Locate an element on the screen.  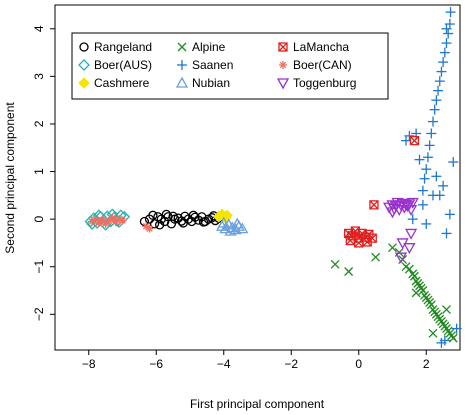
series-rangeland is located at coordinates (181, 219).